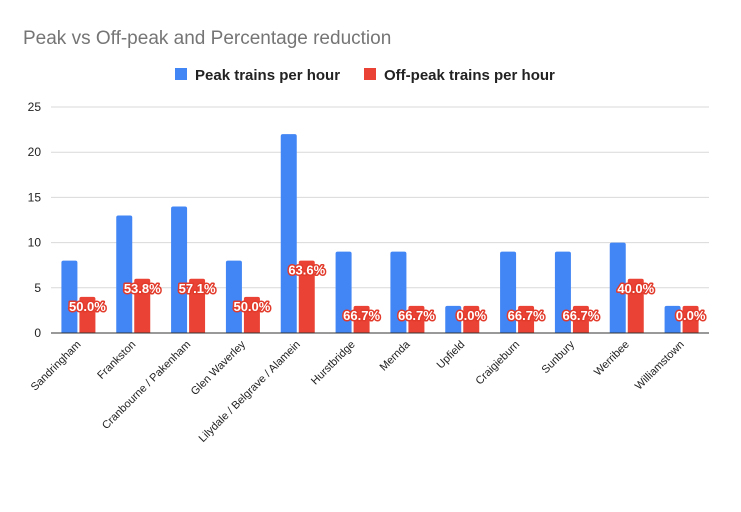 The image size is (741, 512). I want to click on x-category-label: Williamstown, so click(660, 366).